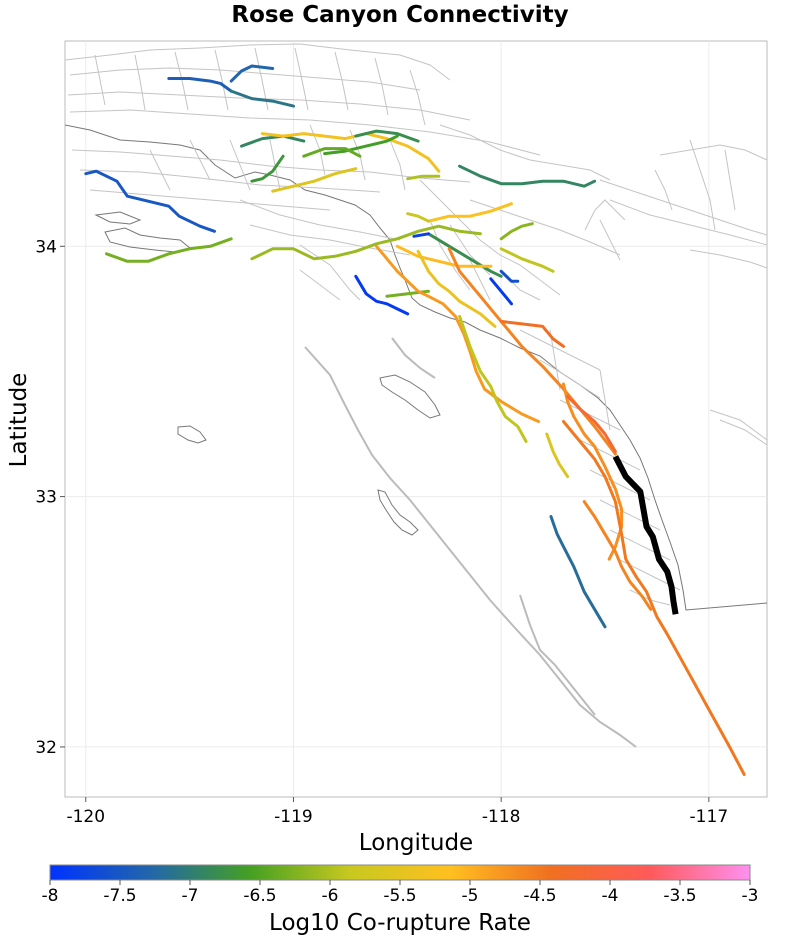  Describe the element at coordinates (119, 896) in the screenshot. I see `colorbar-tick-label: -7.5` at that location.